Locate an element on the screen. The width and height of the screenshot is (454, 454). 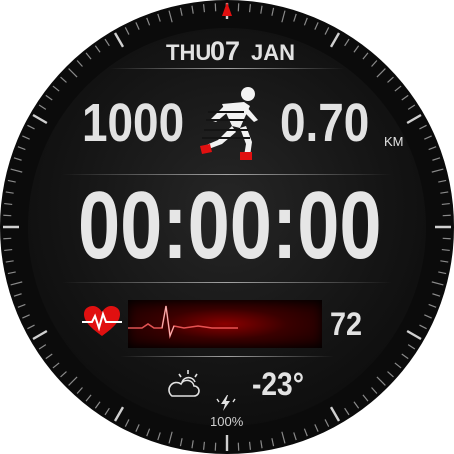
divider-middle-bottom is located at coordinates (227, 282).